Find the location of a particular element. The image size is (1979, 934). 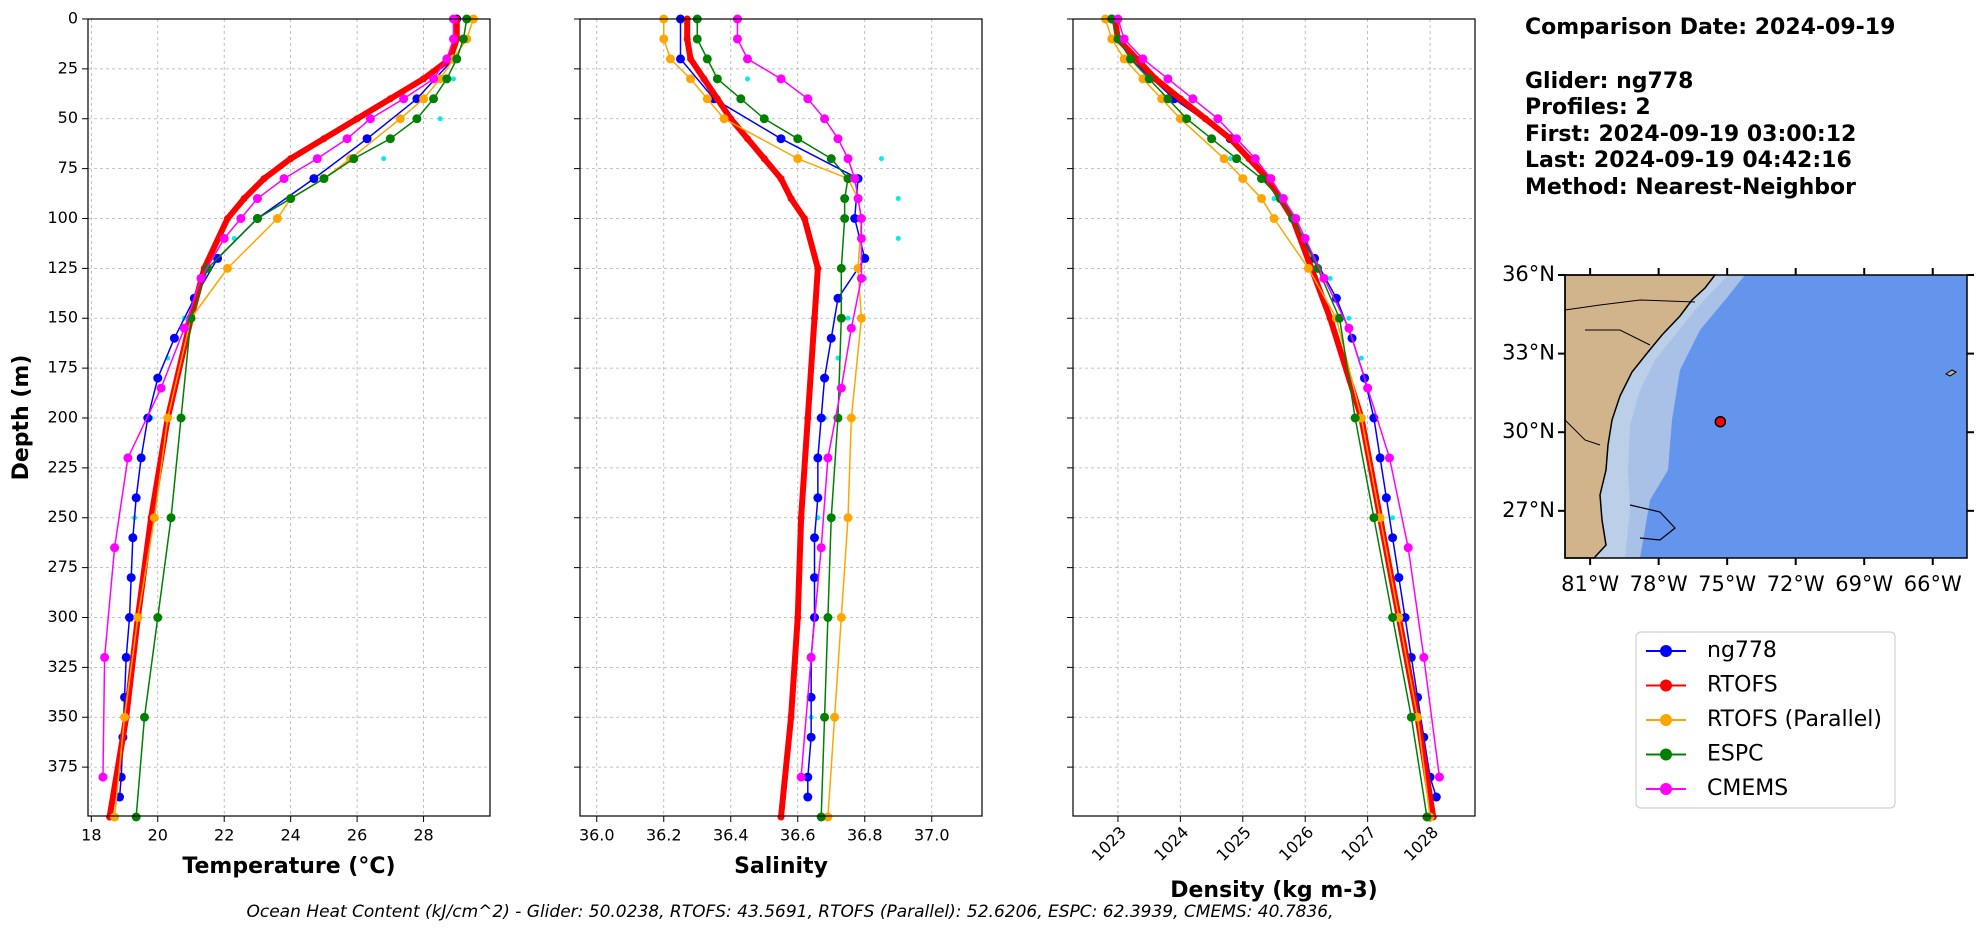

info-line: First: 2024-09-19 03:00:12 is located at coordinates (1690, 134).